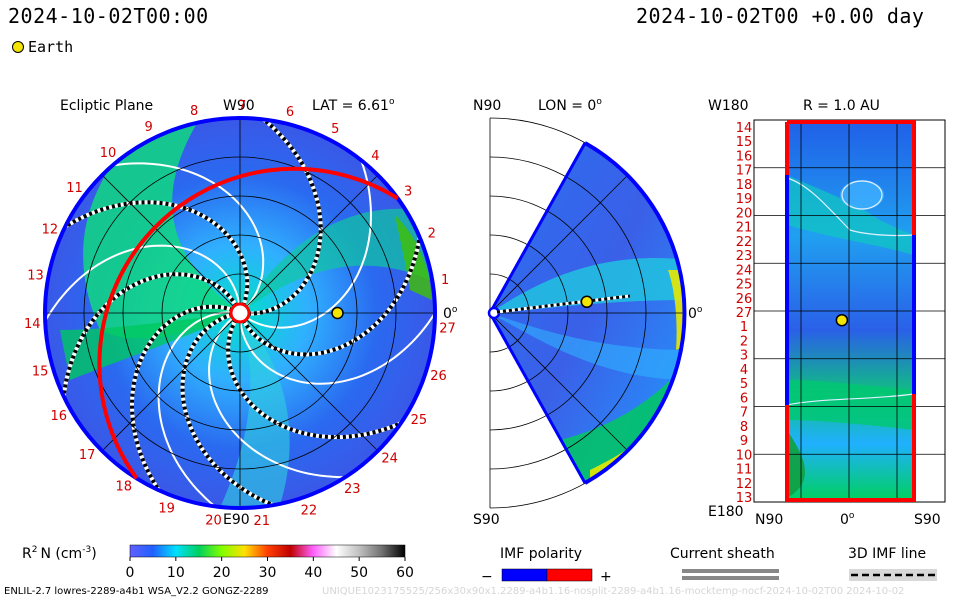 Image resolution: width=960 pixels, height=600 pixels. I want to click on shell-xtick-zero: 0, so click(844, 520).